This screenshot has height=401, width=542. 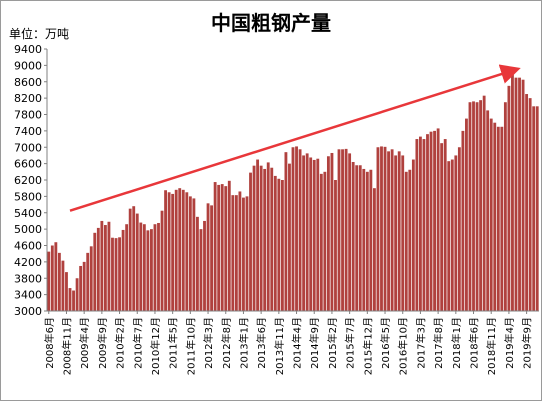 I want to click on bar-2017年12月, so click(x=452, y=235).